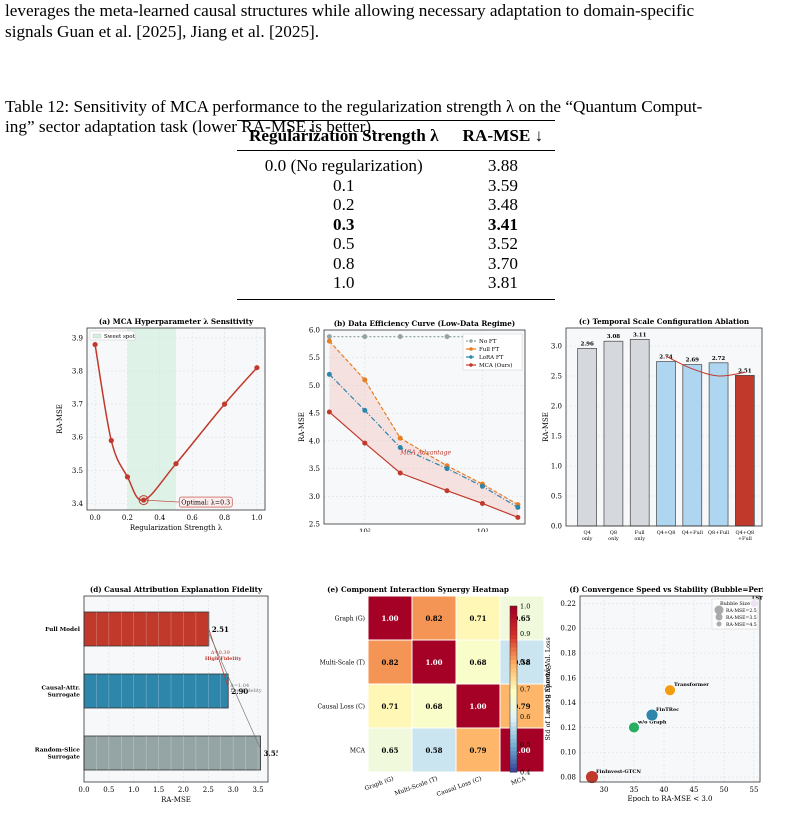 The width and height of the screenshot is (808, 822). What do you see at coordinates (640, 335) in the screenshot?
I see `data-label: 3.11` at bounding box center [640, 335].